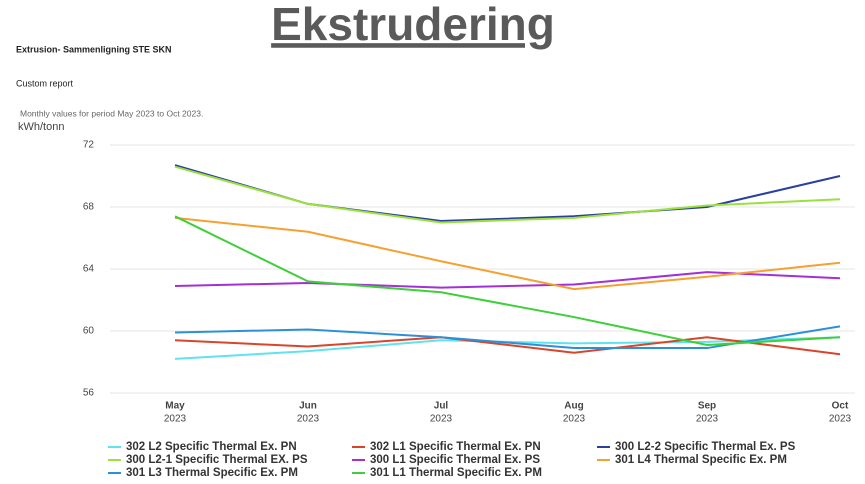  What do you see at coordinates (212, 473) in the screenshot?
I see `legend-label: 301 L3 Thermal Specific Ex. PM` at bounding box center [212, 473].